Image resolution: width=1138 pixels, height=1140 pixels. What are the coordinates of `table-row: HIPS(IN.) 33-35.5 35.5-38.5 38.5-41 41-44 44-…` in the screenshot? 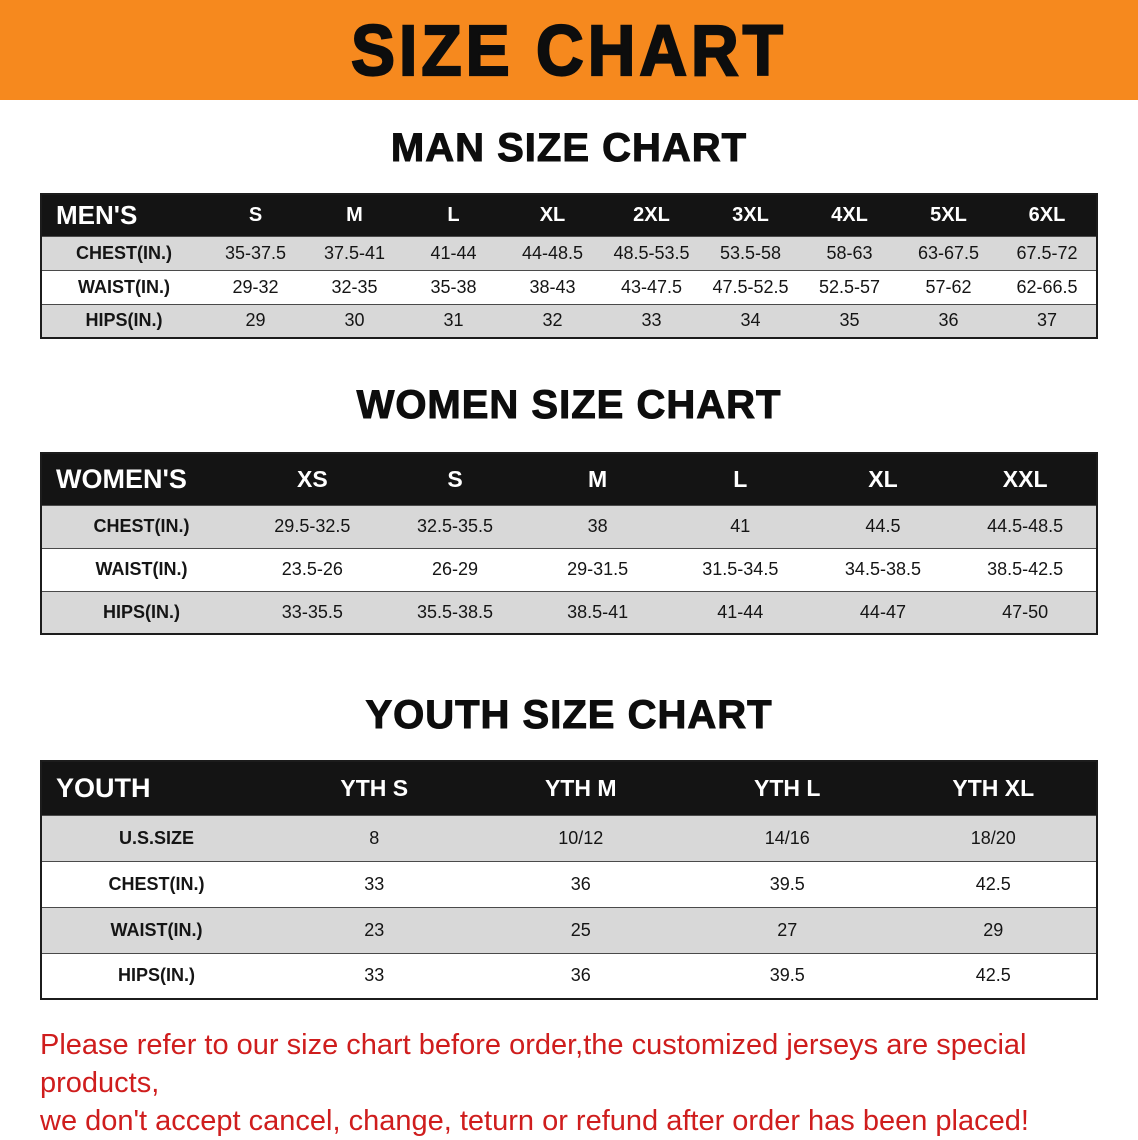 It's located at (569, 612).